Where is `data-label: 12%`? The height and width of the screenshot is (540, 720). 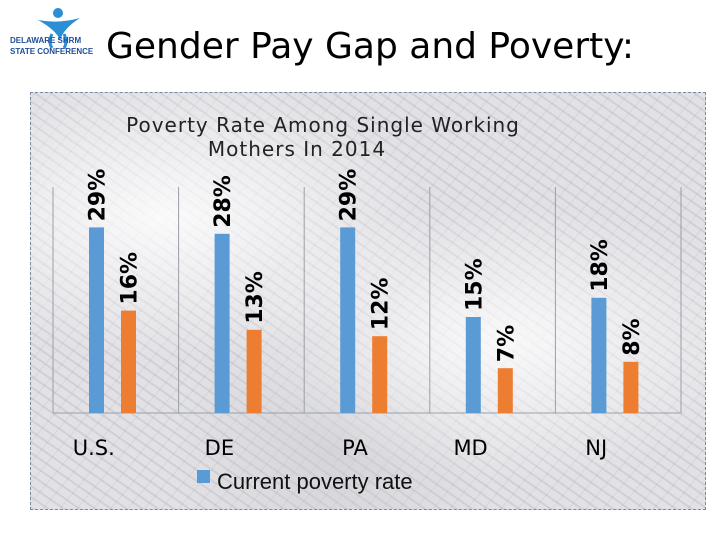 data-label: 12% is located at coordinates (381, 304).